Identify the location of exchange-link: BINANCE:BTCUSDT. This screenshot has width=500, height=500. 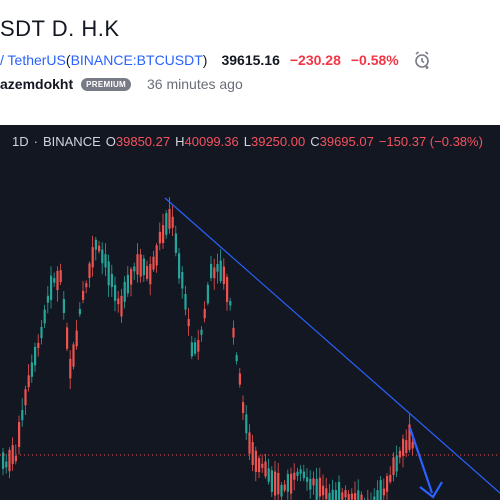
(136, 60).